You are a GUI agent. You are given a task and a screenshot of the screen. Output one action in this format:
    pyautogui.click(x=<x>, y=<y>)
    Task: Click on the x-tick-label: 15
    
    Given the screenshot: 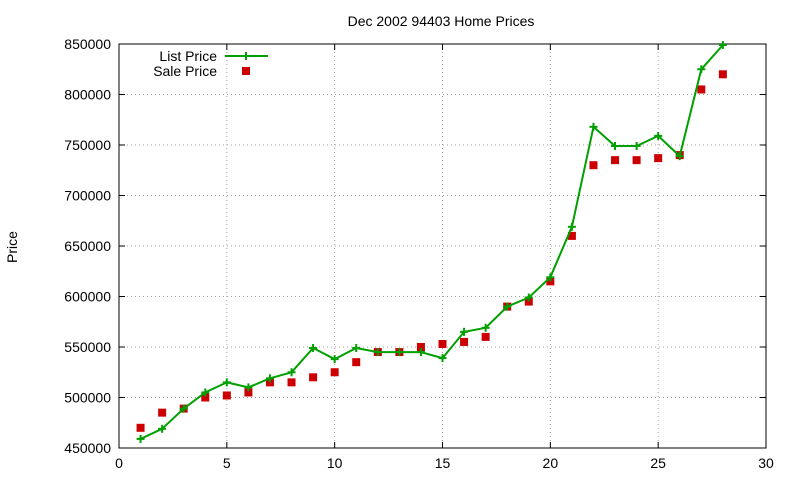 What is the action you would take?
    pyautogui.click(x=443, y=463)
    